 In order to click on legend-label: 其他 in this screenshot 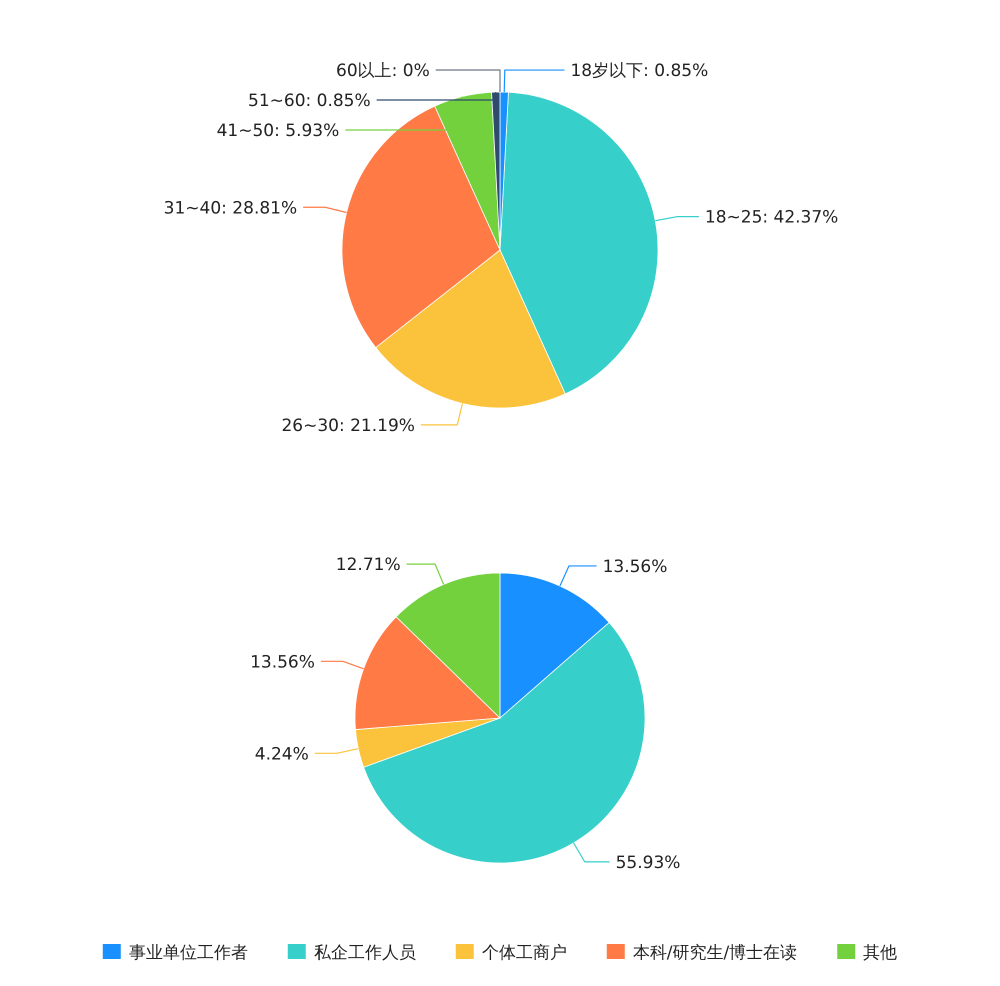, I will do `click(880, 953)`.